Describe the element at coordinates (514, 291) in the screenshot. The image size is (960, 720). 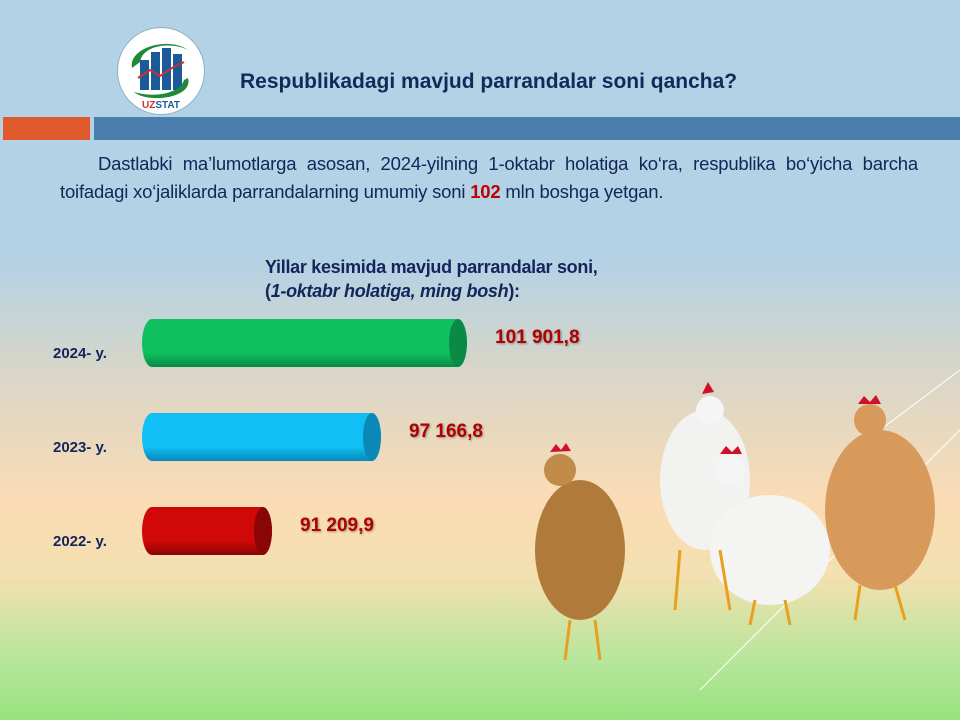
I see `subtitle-close: ):` at that location.